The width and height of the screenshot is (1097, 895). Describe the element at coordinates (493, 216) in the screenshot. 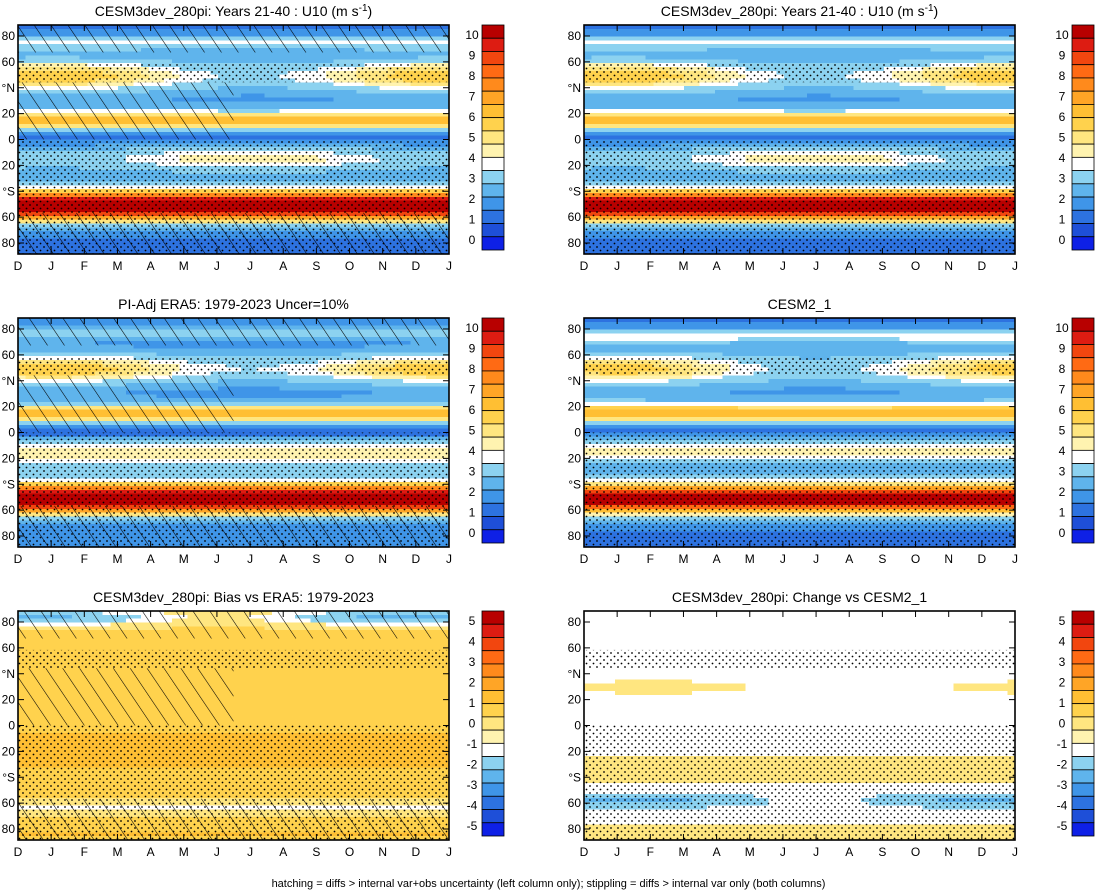

I see `colorbar-box` at that location.